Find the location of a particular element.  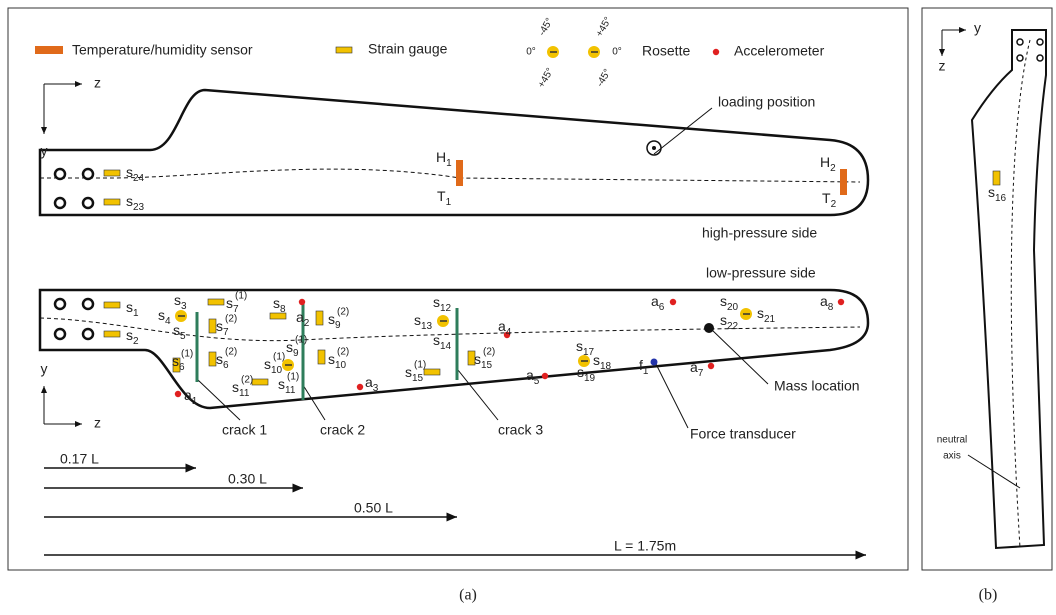

label-sub: 21 is located at coordinates (770, 319).